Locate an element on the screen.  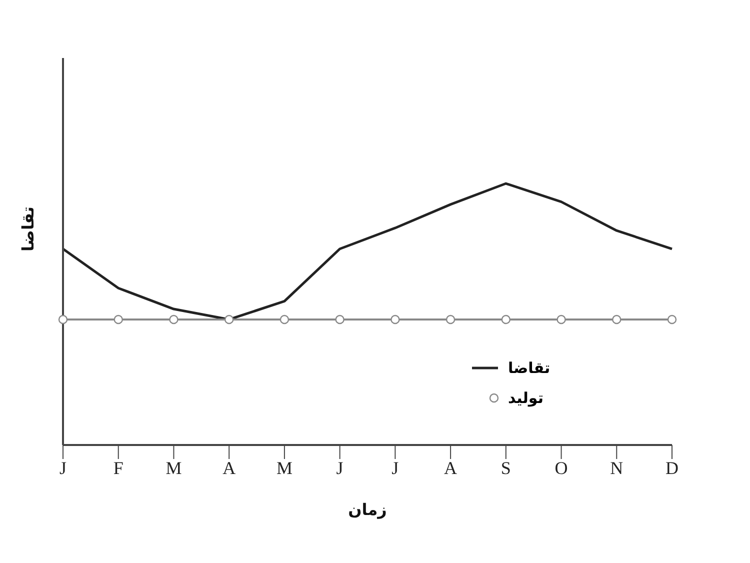
x-tick-label: S is located at coordinates (505, 468).